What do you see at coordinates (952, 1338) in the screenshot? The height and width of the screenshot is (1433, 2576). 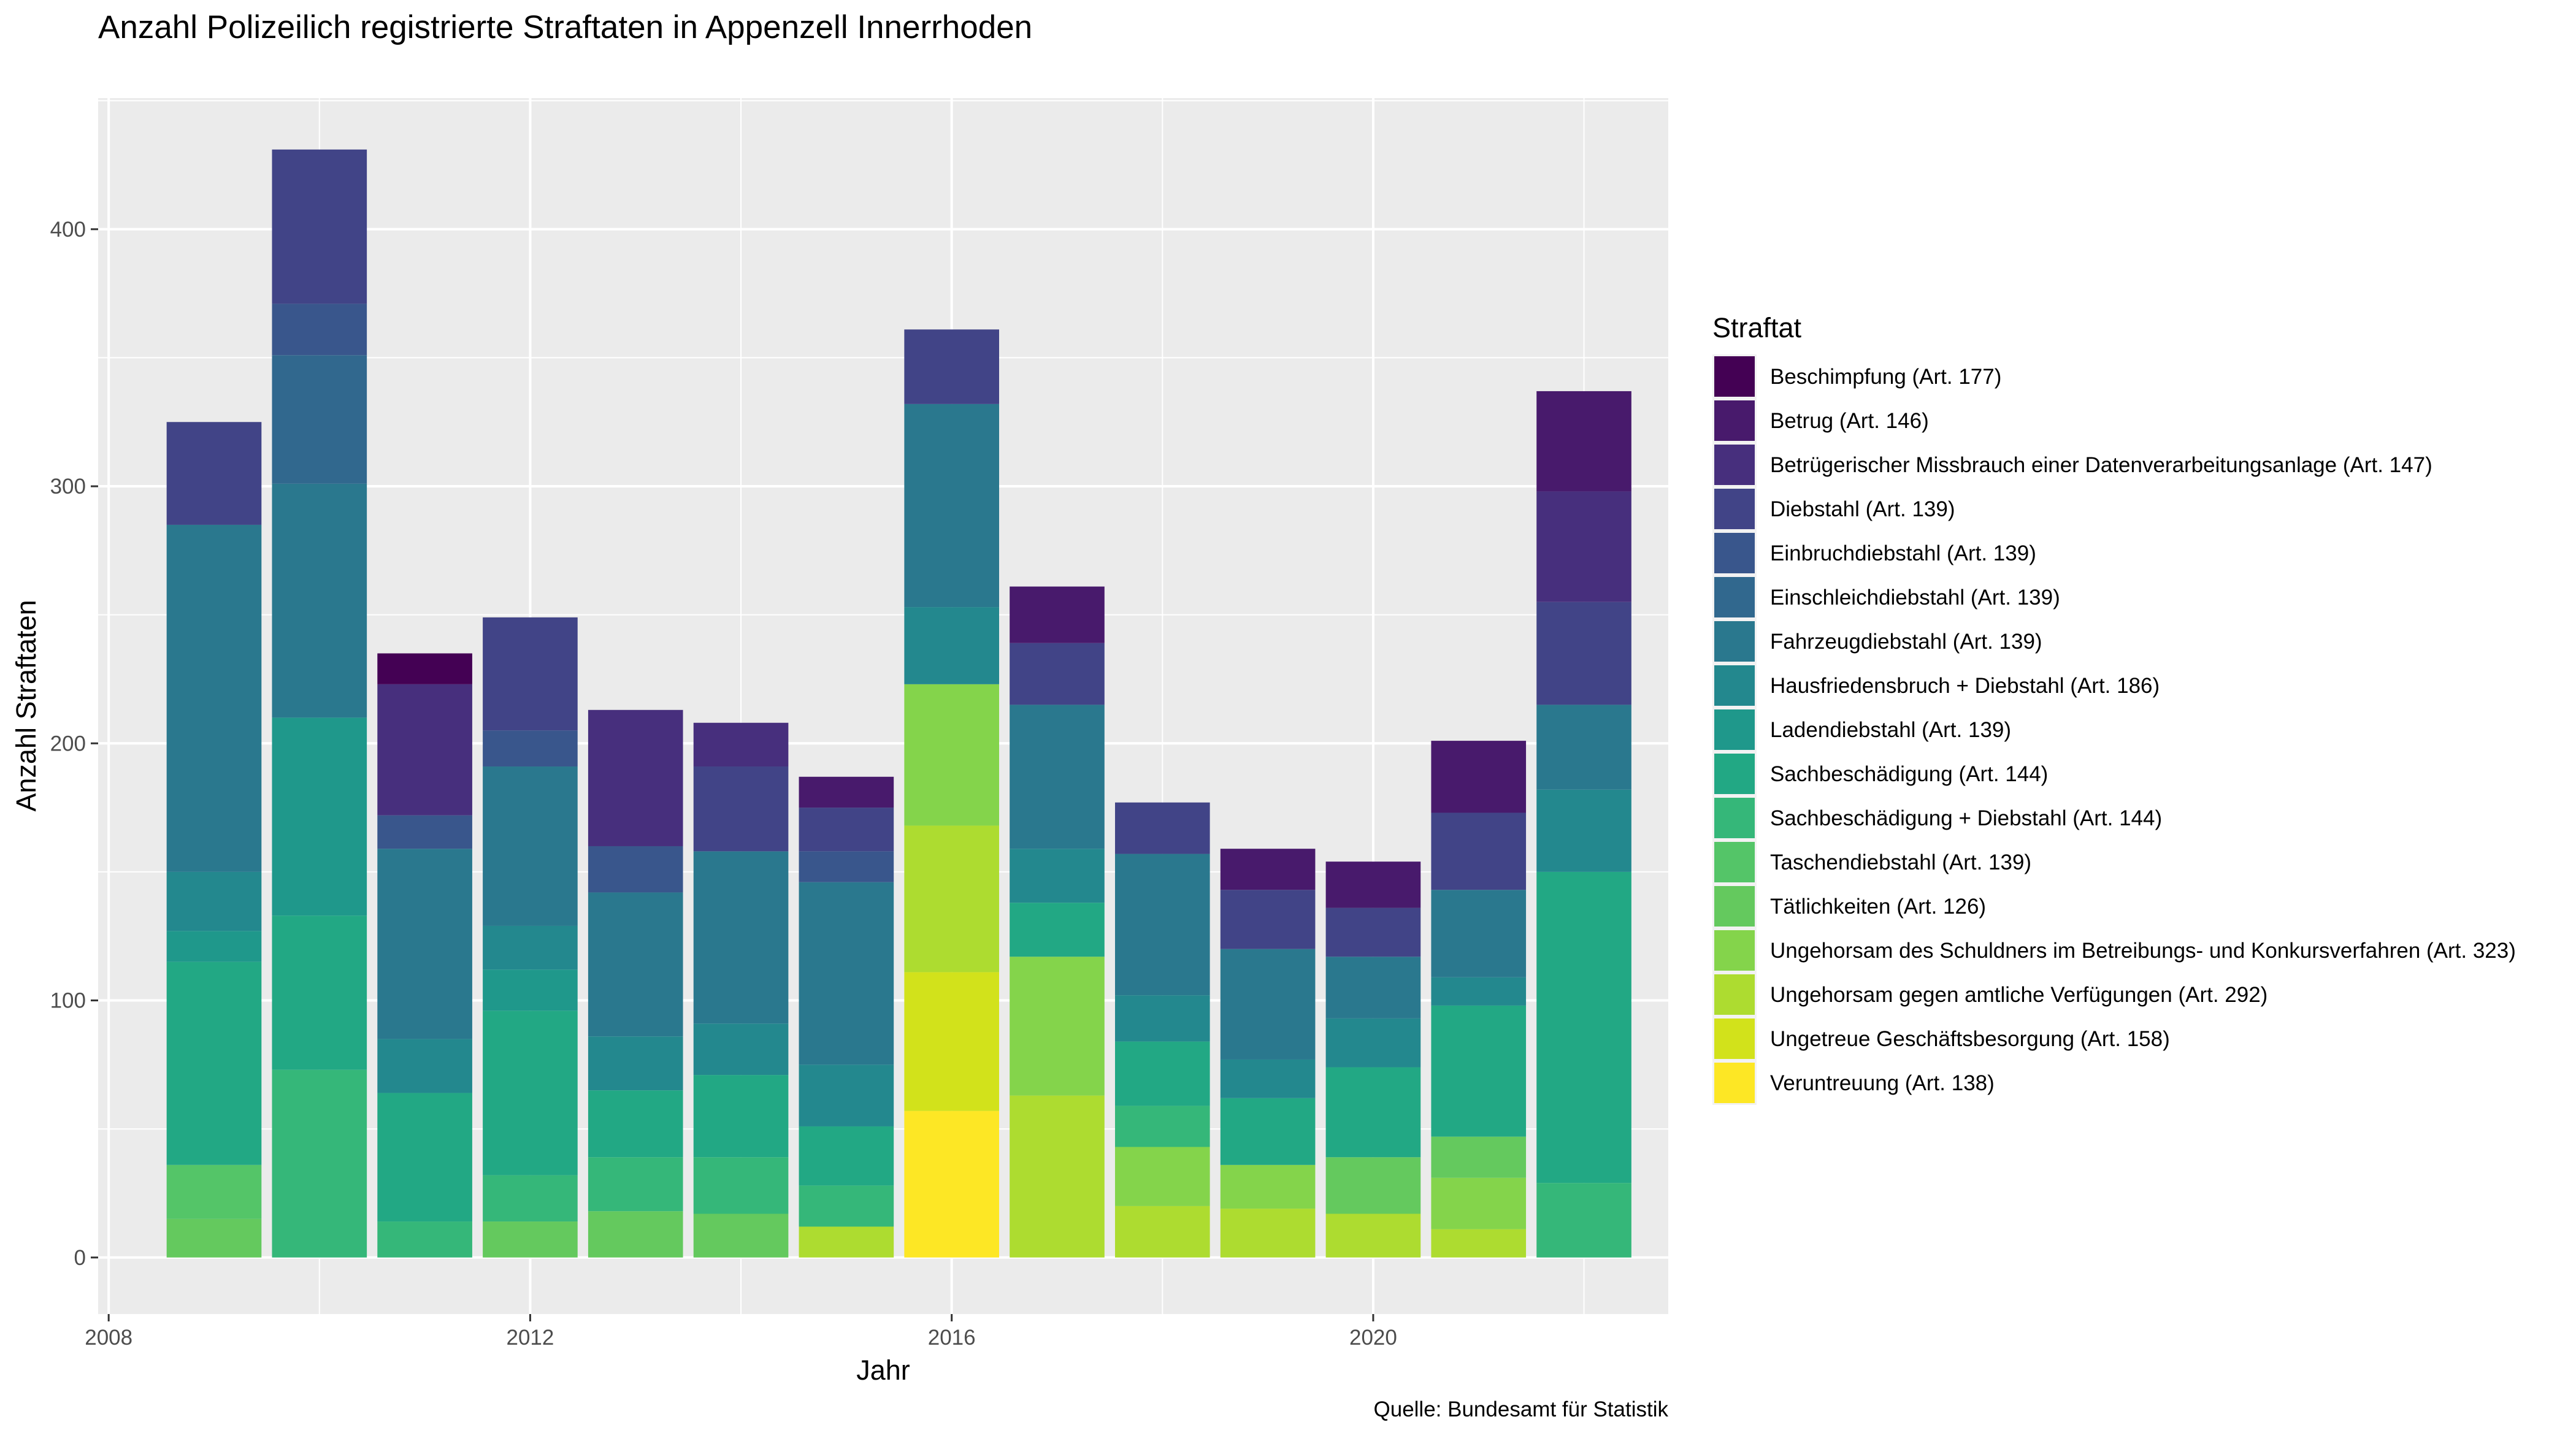 I see `x-tick-label: 2016` at bounding box center [952, 1338].